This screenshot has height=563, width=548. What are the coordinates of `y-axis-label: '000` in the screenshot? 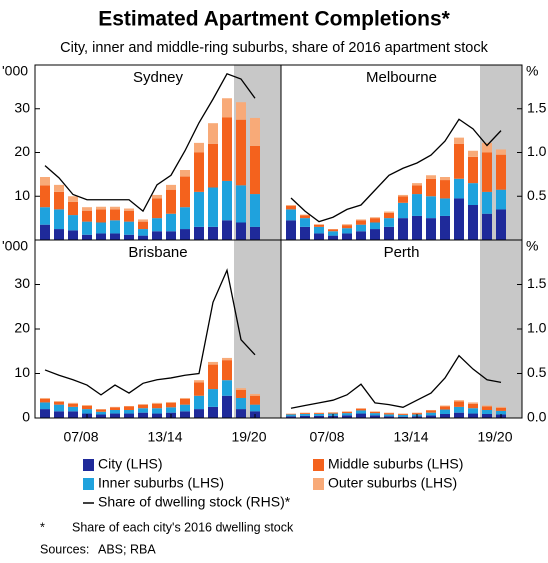 It's located at (15, 246).